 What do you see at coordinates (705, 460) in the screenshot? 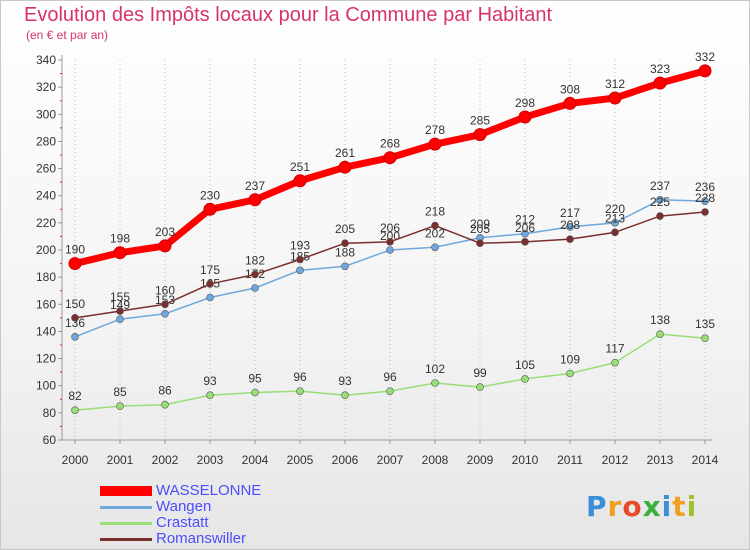
I see `x-tick-label-2014: 2014` at bounding box center [705, 460].